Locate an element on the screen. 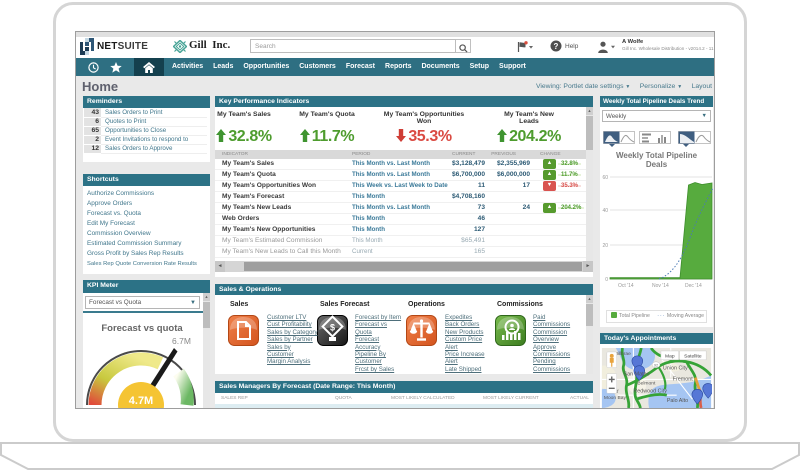 This screenshot has width=800, height=472. svg-text: Nov '14 is located at coordinates (660, 286).